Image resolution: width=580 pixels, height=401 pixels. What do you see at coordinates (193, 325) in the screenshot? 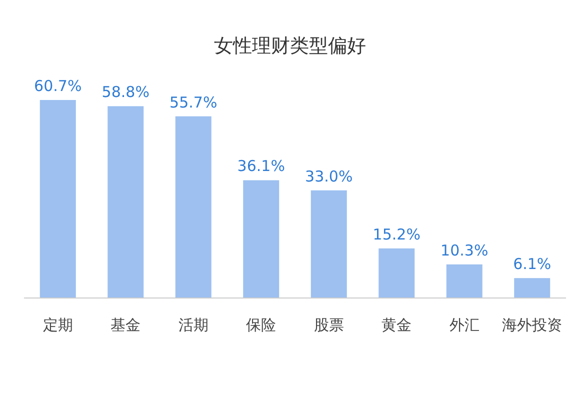
I see `x-tick-label: 活期` at bounding box center [193, 325].